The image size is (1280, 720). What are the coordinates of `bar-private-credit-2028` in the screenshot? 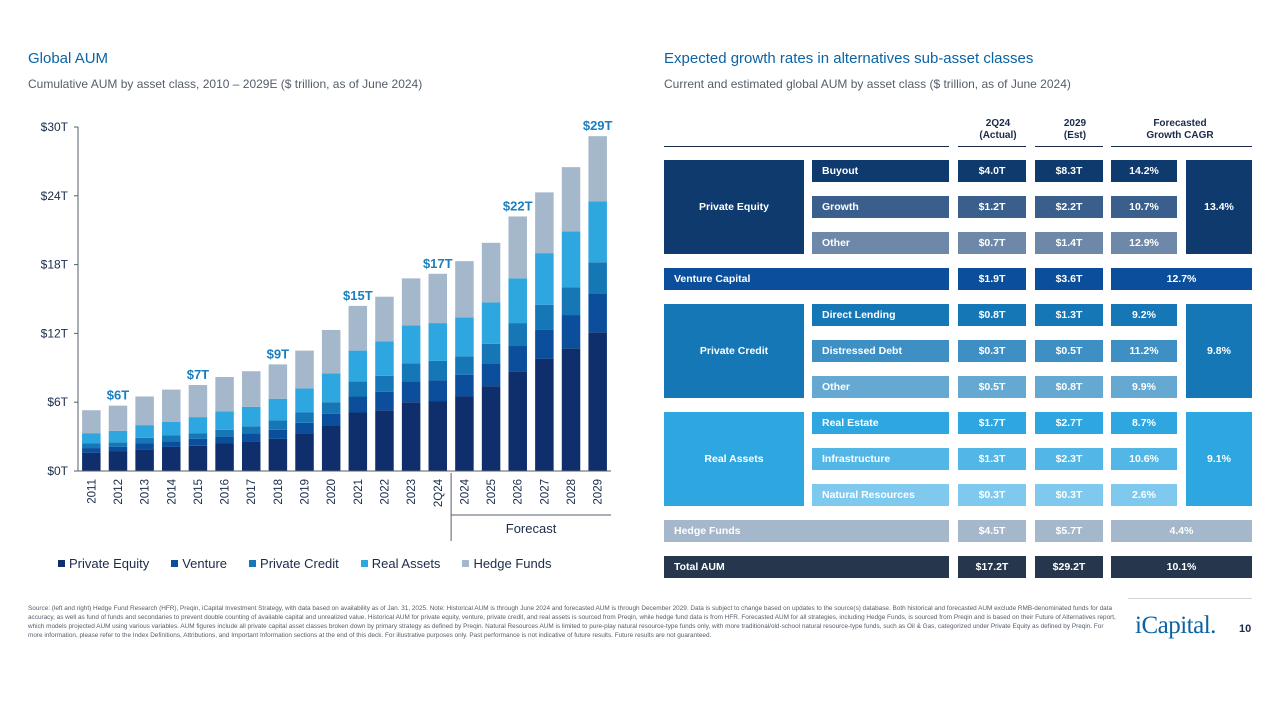 It's located at (571, 301).